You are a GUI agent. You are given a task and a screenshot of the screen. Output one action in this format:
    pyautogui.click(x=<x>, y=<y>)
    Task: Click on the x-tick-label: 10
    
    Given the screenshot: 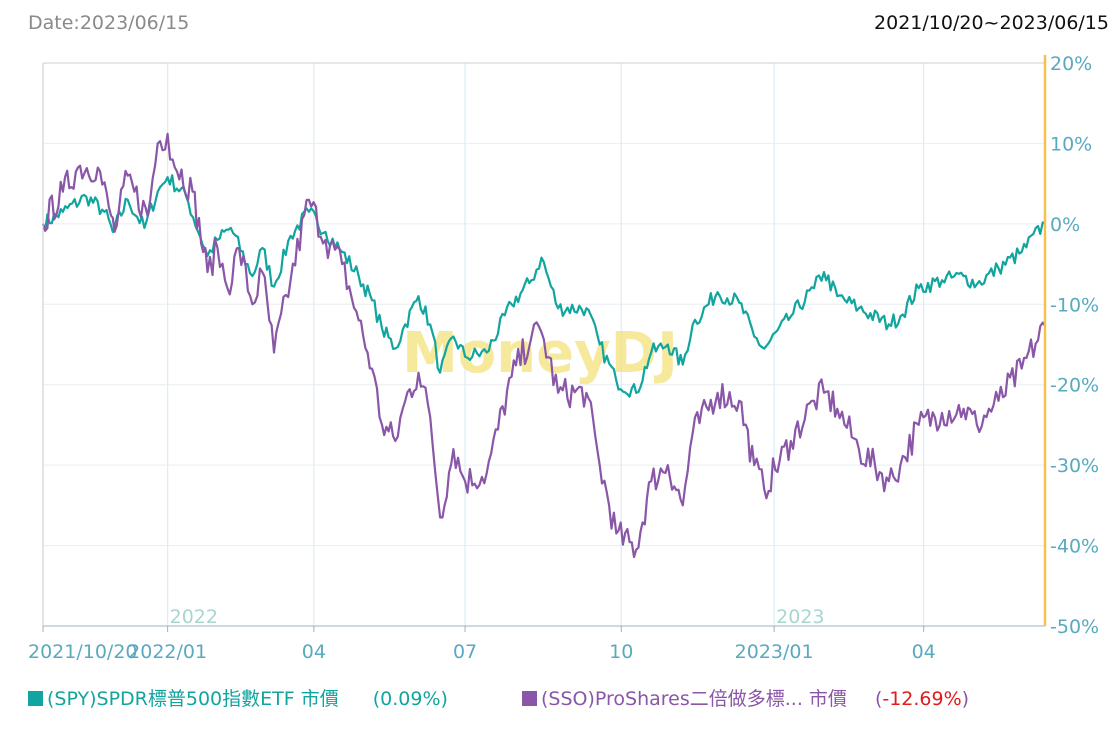 What is the action you would take?
    pyautogui.click(x=621, y=652)
    